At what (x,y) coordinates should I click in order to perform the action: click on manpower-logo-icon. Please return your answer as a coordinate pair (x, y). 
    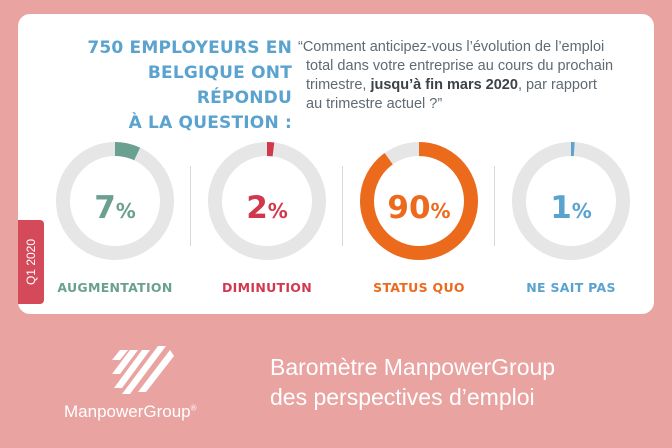
    Looking at the image, I should click on (143, 370).